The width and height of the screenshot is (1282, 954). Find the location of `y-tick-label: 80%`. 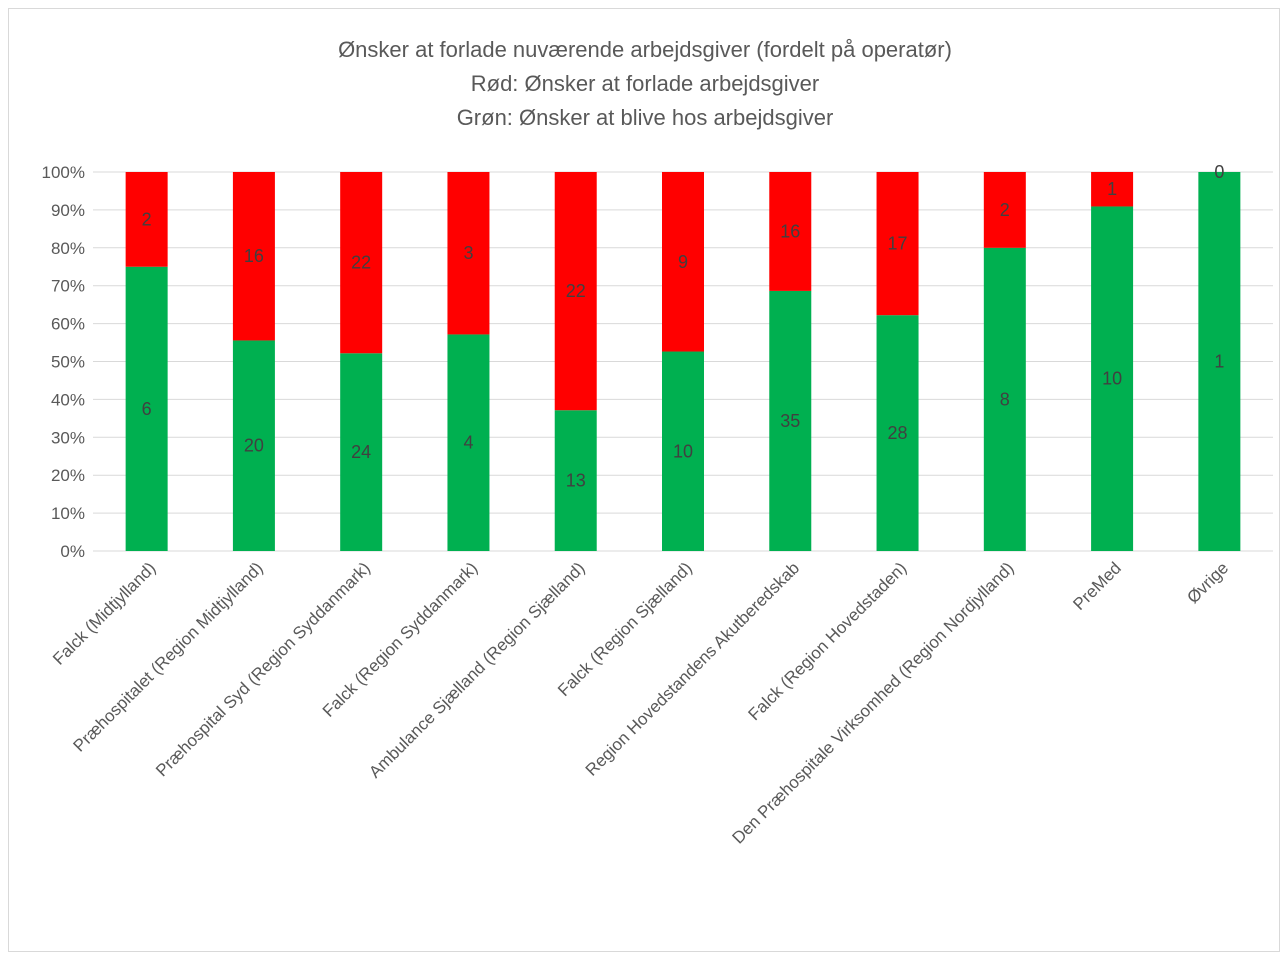

y-tick-label: 80% is located at coordinates (68, 248).